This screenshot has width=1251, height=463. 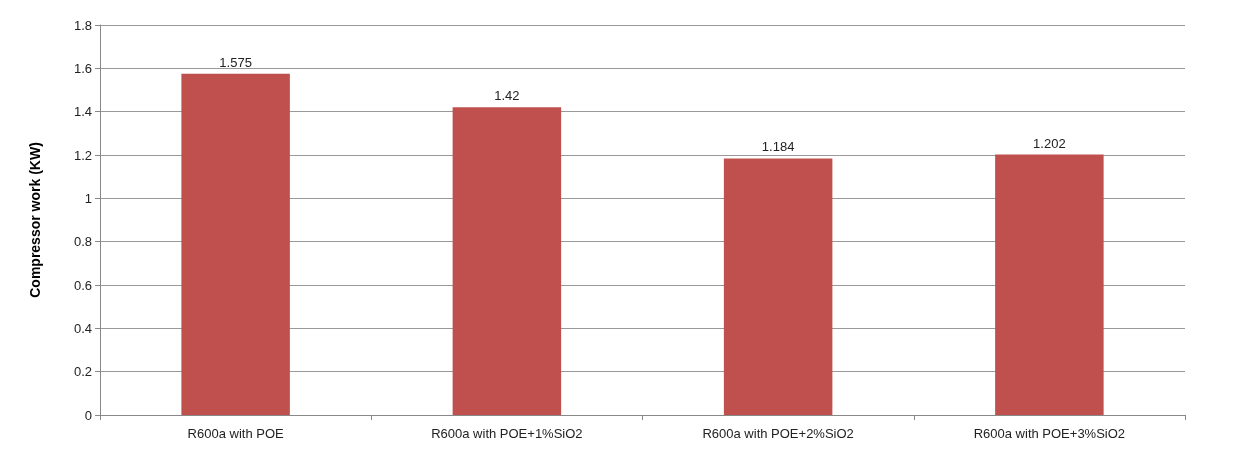 I want to click on y-tick-label: 1.2, so click(x=82, y=155).